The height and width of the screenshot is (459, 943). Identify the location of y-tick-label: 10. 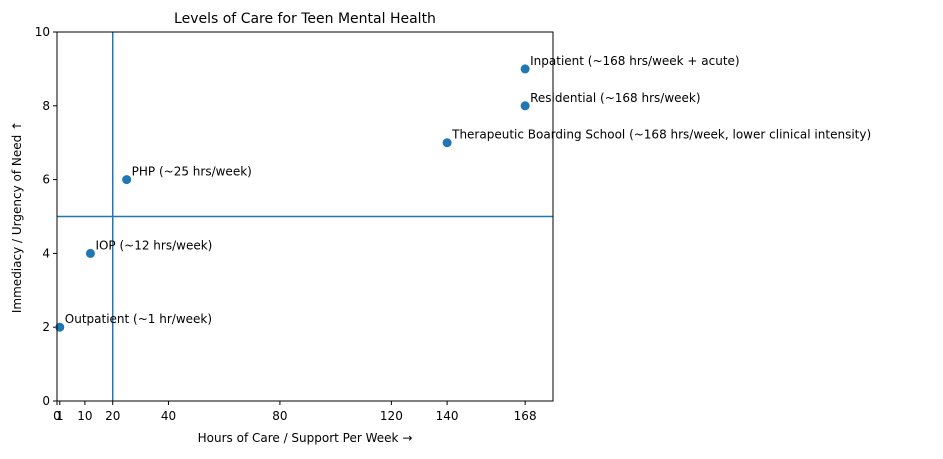
(42, 32).